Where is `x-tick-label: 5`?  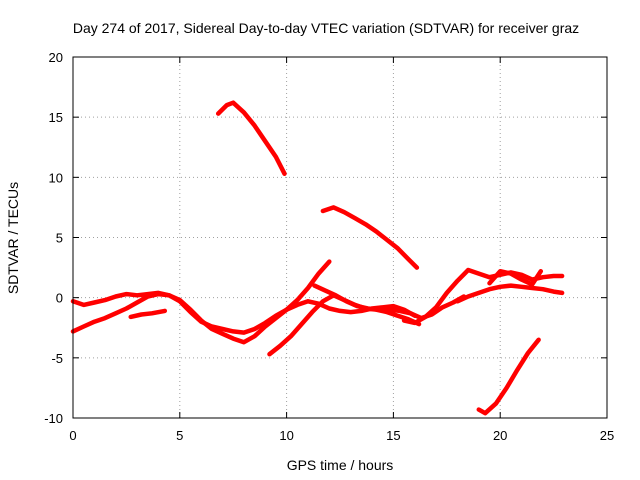
x-tick-label: 5 is located at coordinates (179, 435).